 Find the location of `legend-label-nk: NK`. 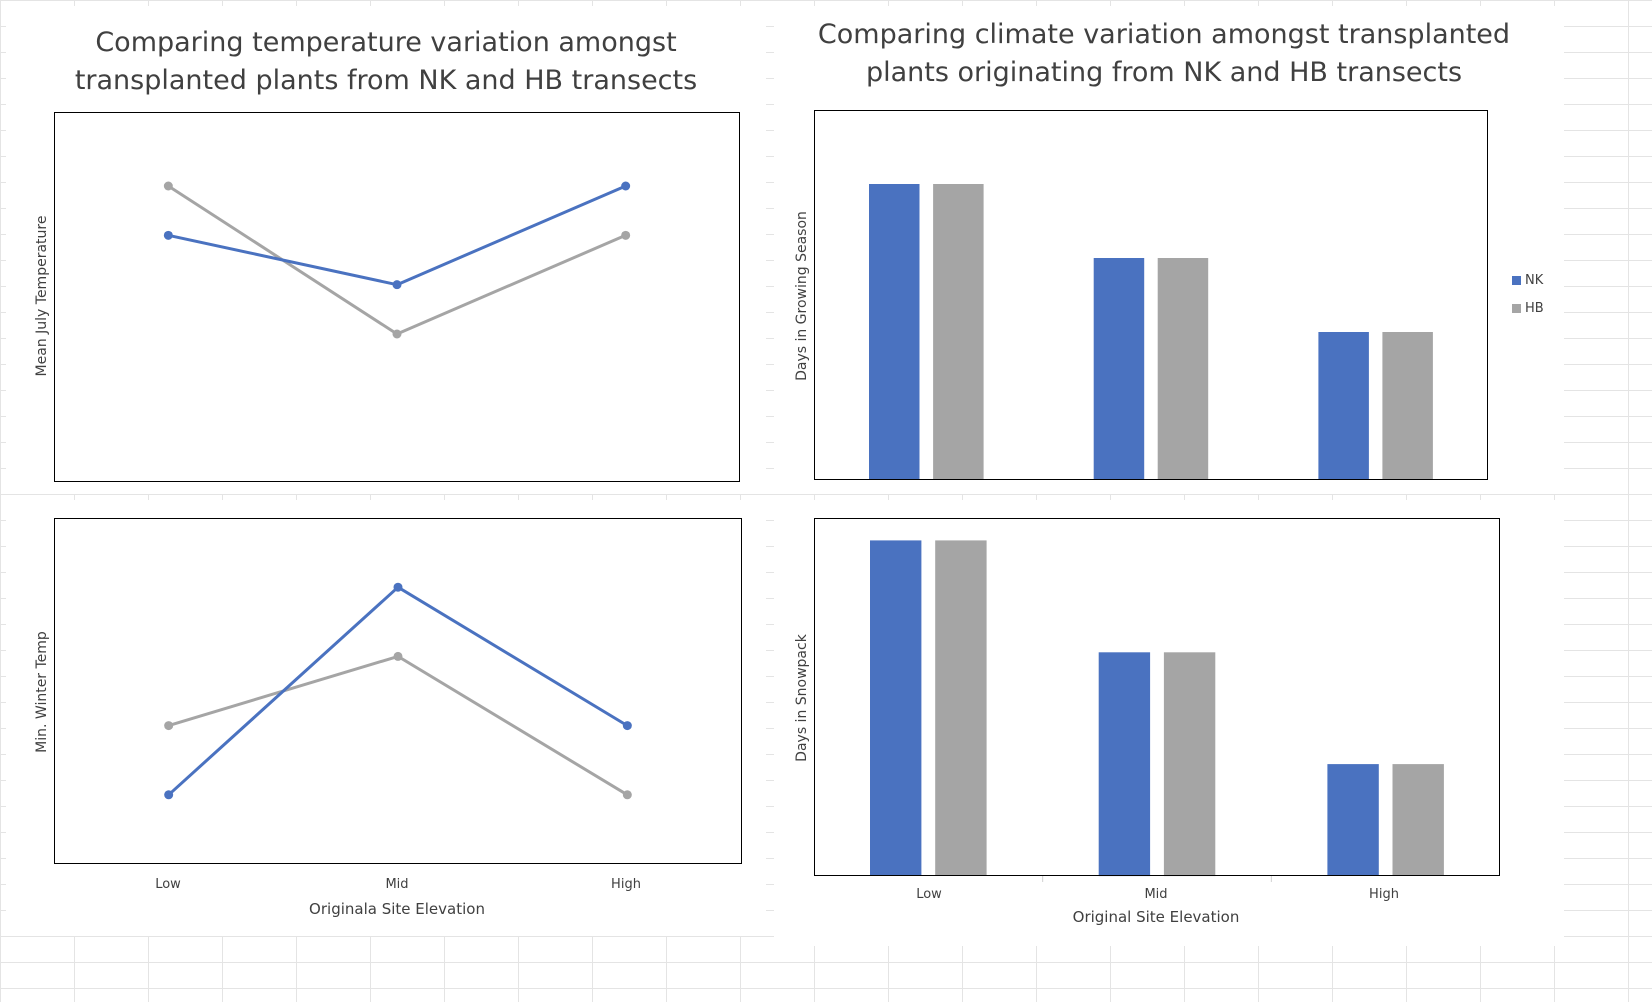

legend-label-nk: NK is located at coordinates (1534, 280).